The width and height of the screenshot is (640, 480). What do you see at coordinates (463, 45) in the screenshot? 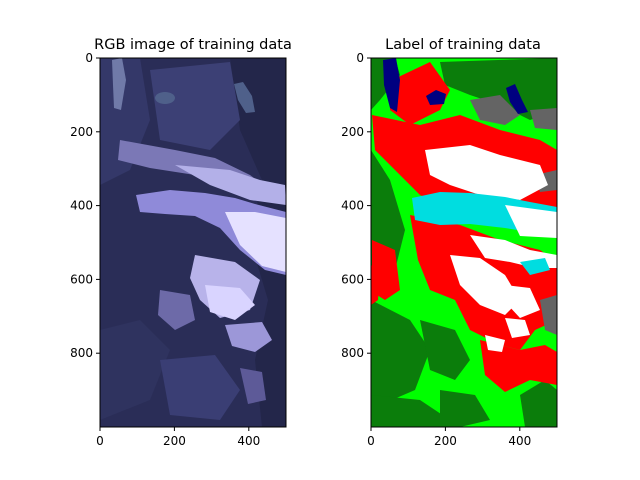
I see `panel-title: Label of training data` at bounding box center [463, 45].